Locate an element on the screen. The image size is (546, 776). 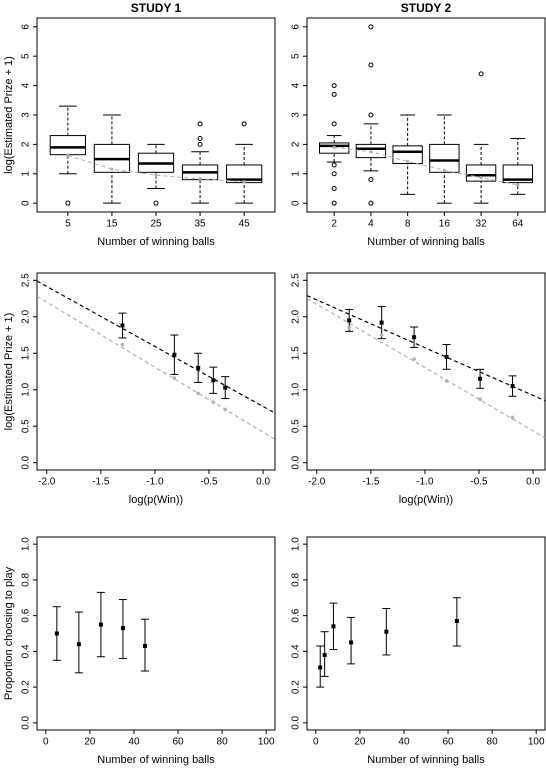
x-tick-label: 40 is located at coordinates (404, 742).